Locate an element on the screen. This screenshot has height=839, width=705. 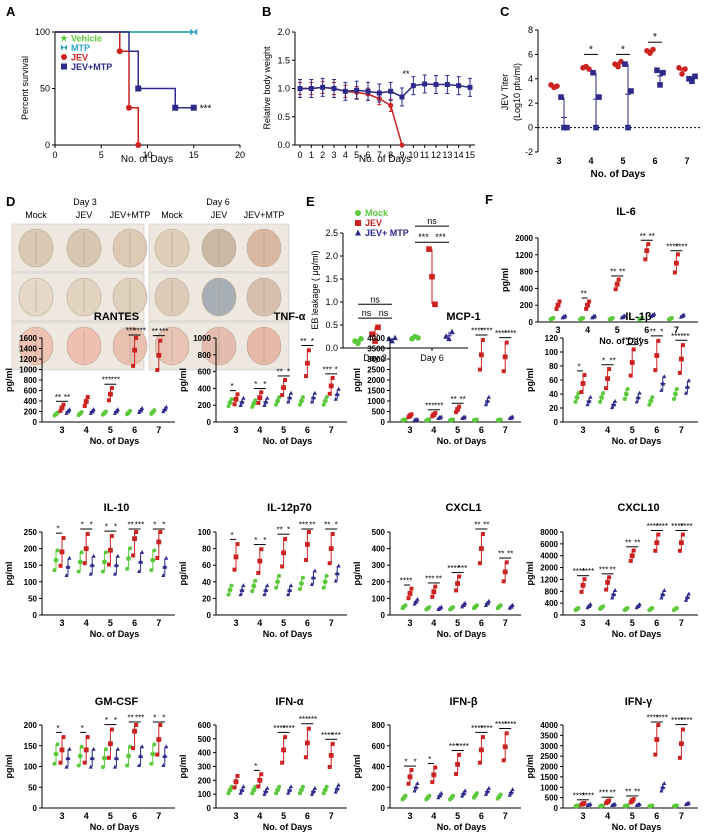
panel-d-brain-photos: D Day 3 Day 6 Mock JEV JEV+MTP Mock JEV JEV+MTP is located at coordinates (148, 282).